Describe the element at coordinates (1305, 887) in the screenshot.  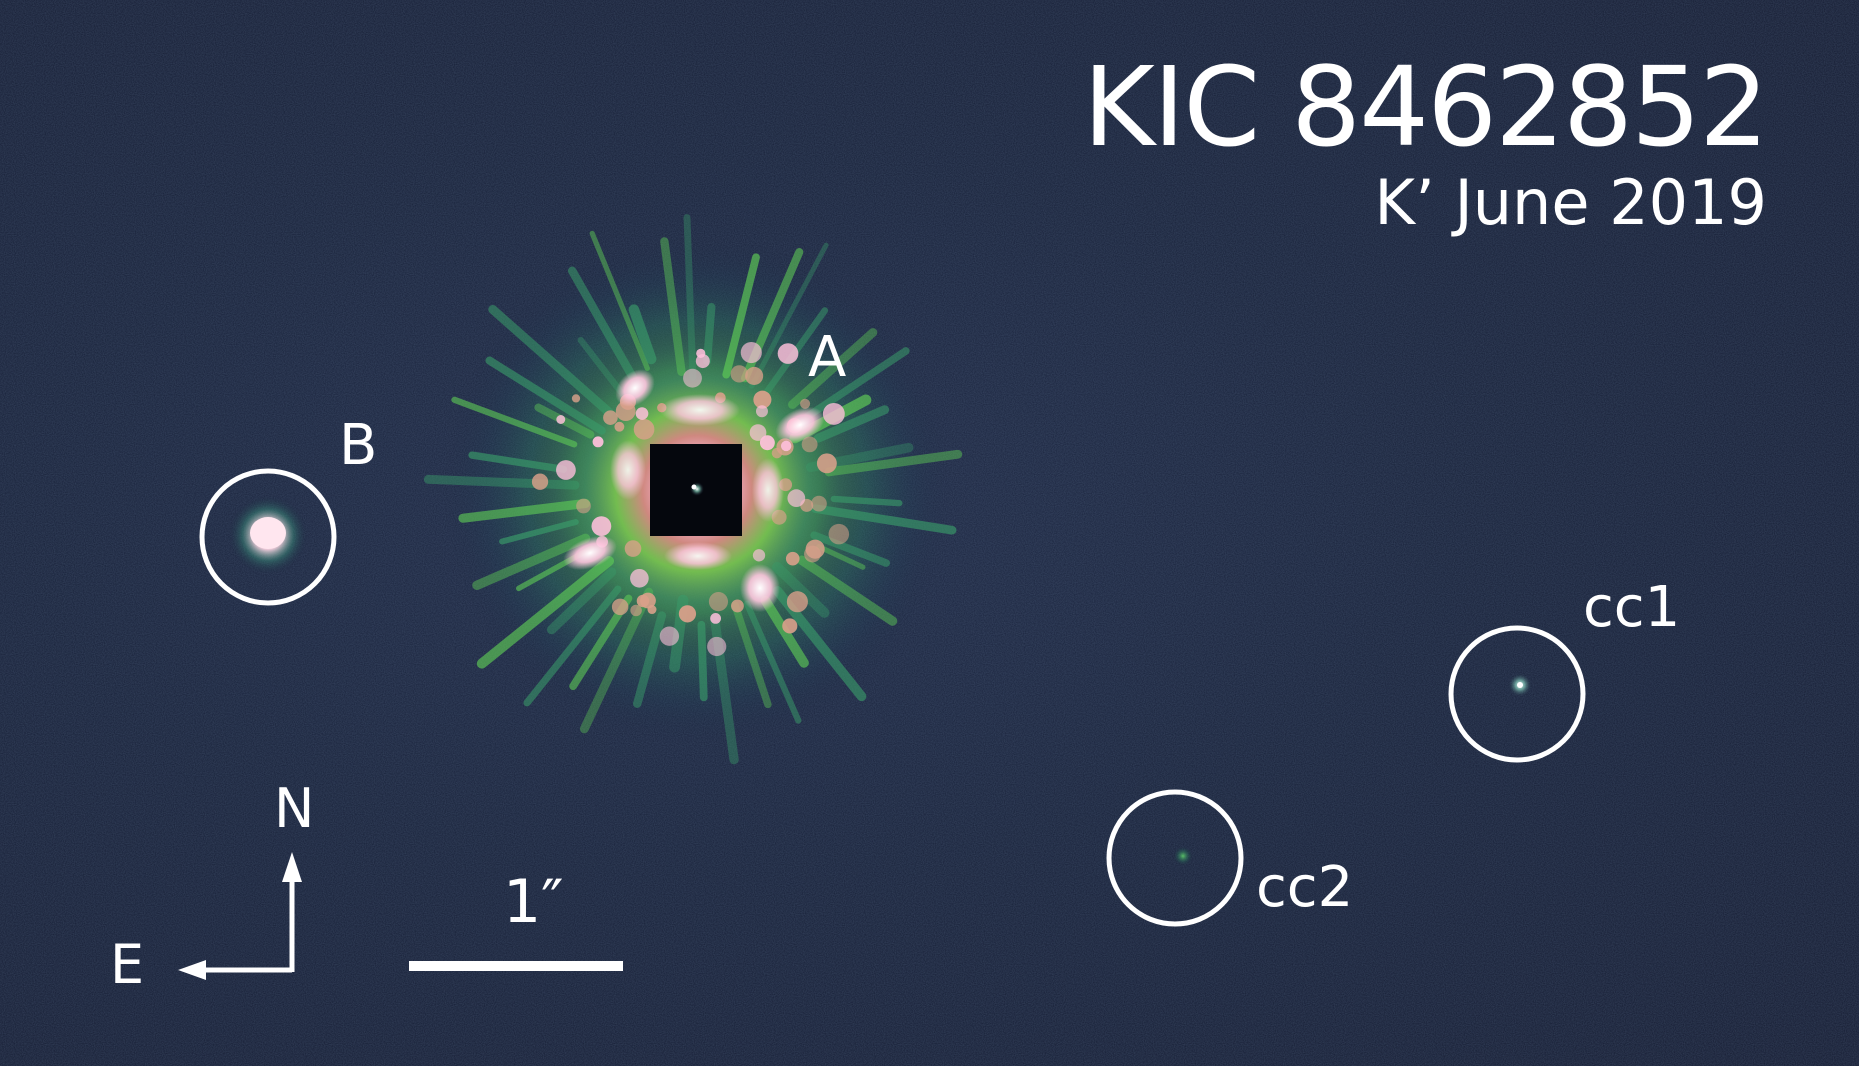
I see `label-cc2: cc2` at that location.